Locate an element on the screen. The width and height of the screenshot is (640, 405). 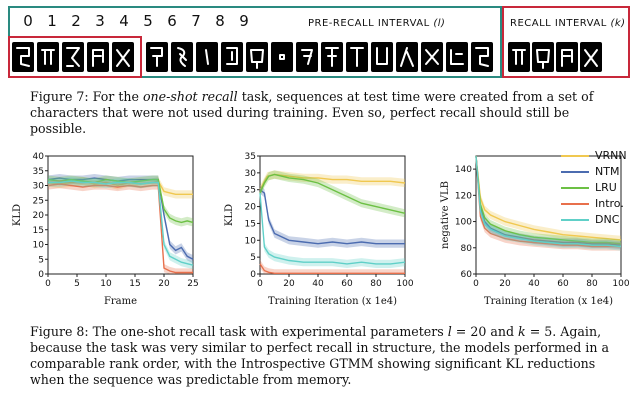
char-12-glyph-icon is located at coordinates (307, 57).